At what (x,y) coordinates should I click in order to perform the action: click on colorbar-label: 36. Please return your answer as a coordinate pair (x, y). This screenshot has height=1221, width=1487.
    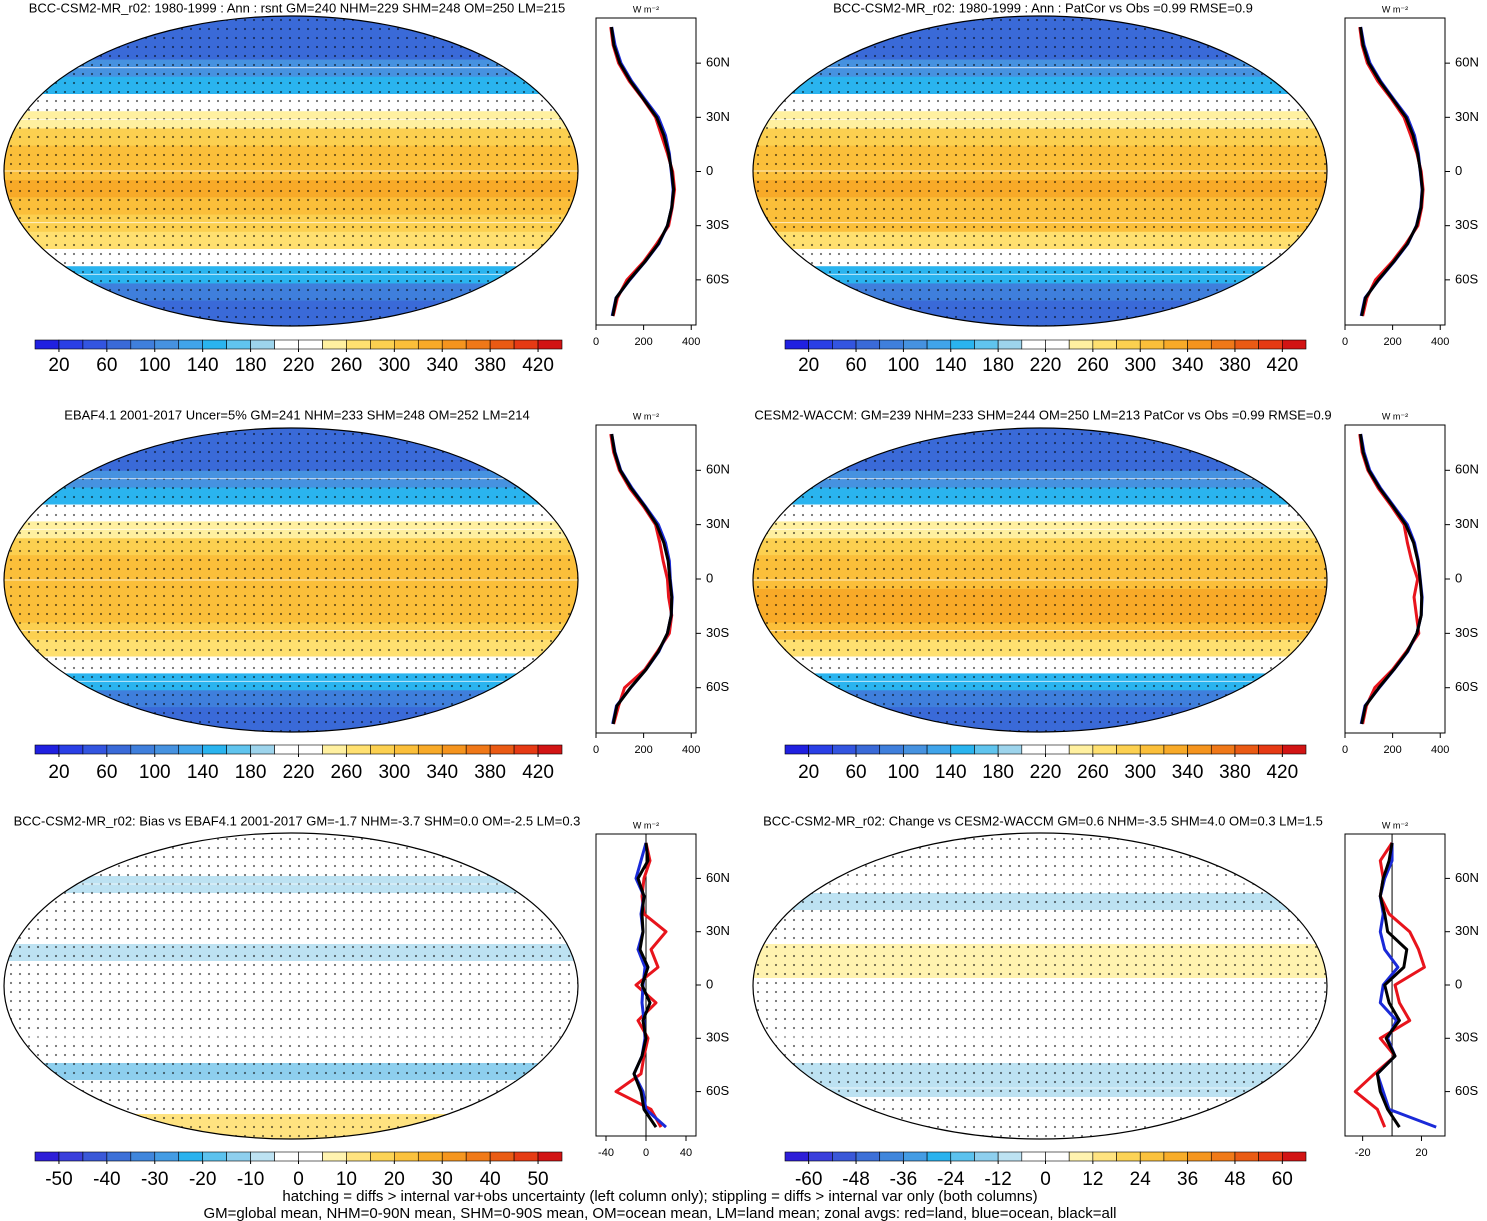
    Looking at the image, I should click on (1187, 1179).